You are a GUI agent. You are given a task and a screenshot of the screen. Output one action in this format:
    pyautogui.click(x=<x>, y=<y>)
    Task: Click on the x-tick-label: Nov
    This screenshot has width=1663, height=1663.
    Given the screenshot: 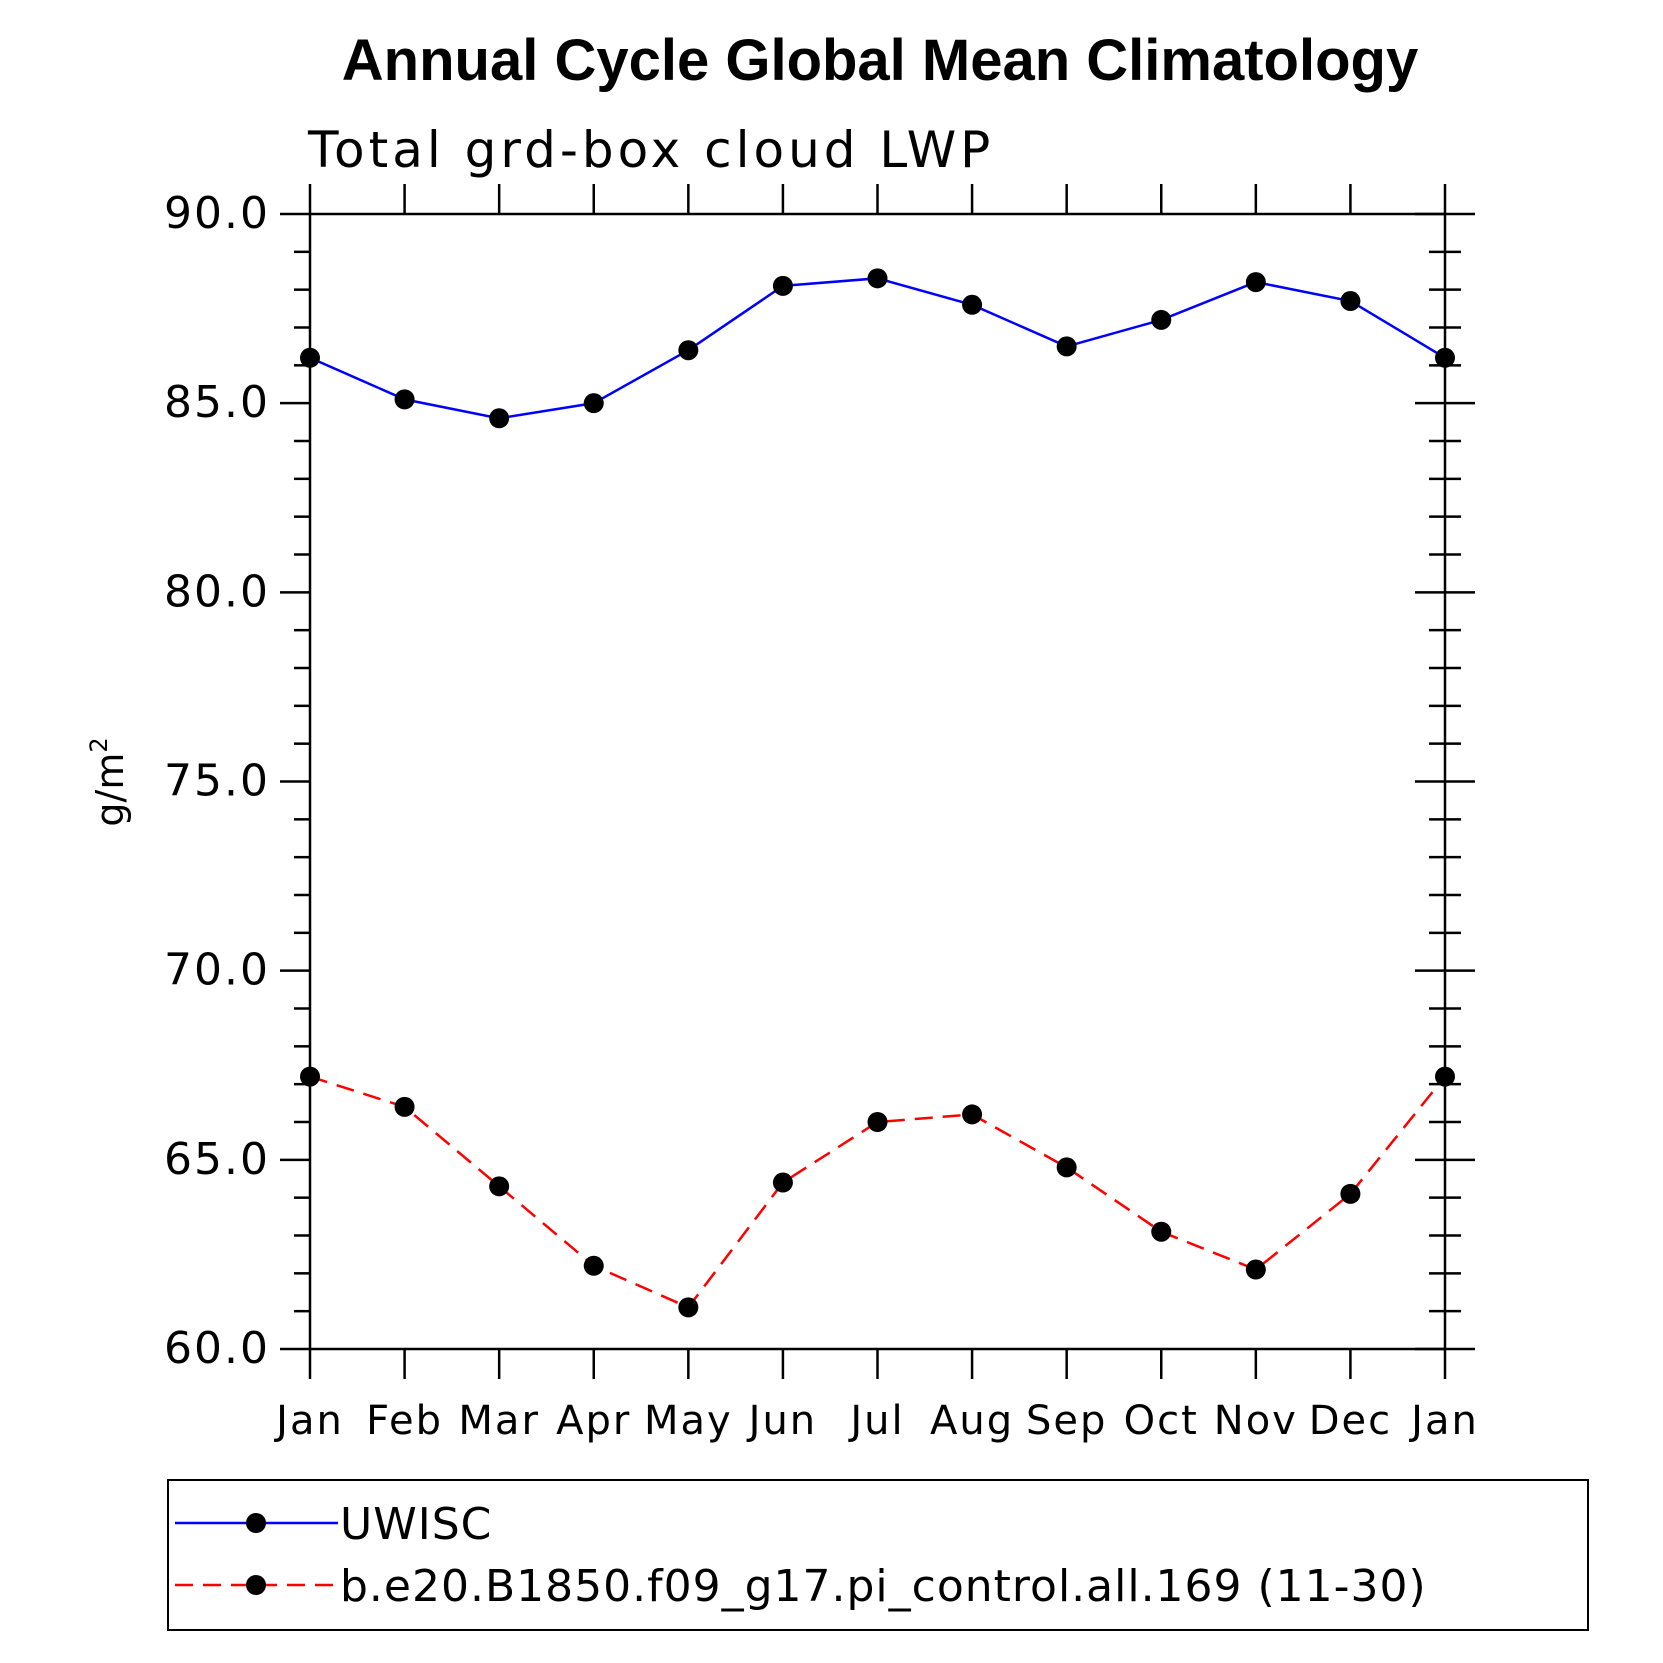 What is the action you would take?
    pyautogui.click(x=1256, y=1421)
    